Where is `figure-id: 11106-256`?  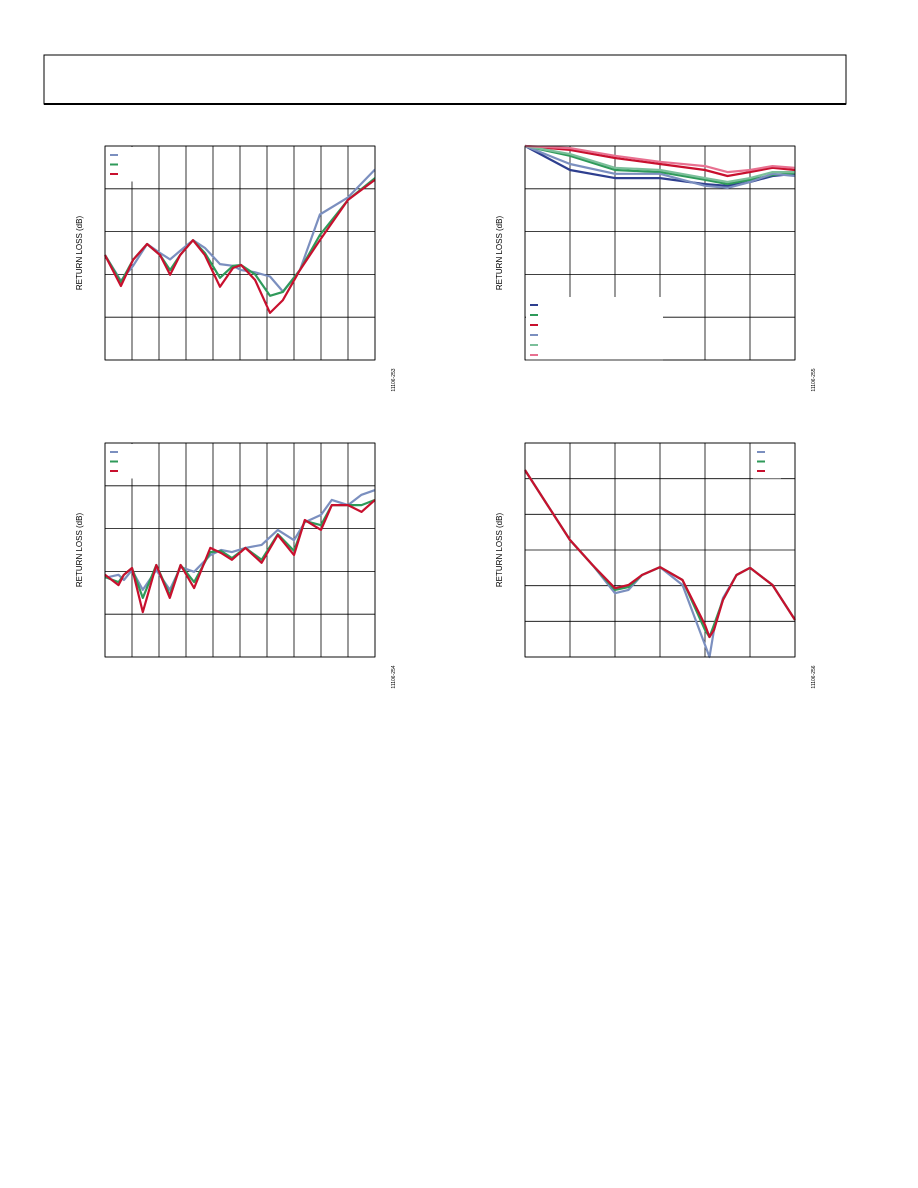
figure-id: 11106-256 is located at coordinates (814, 676).